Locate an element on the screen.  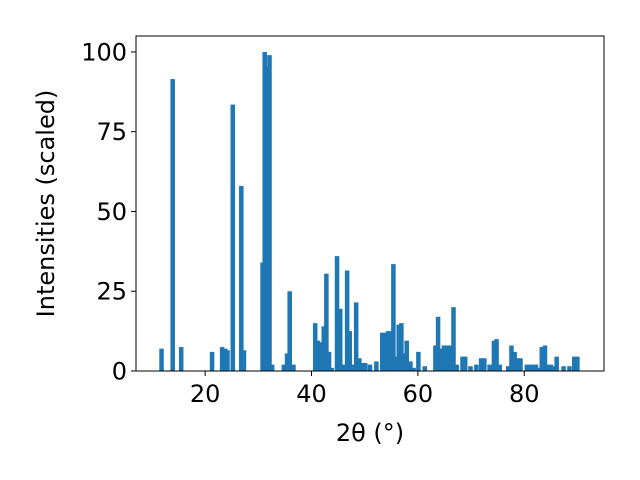
x-tick-label: 20 is located at coordinates (205, 394).